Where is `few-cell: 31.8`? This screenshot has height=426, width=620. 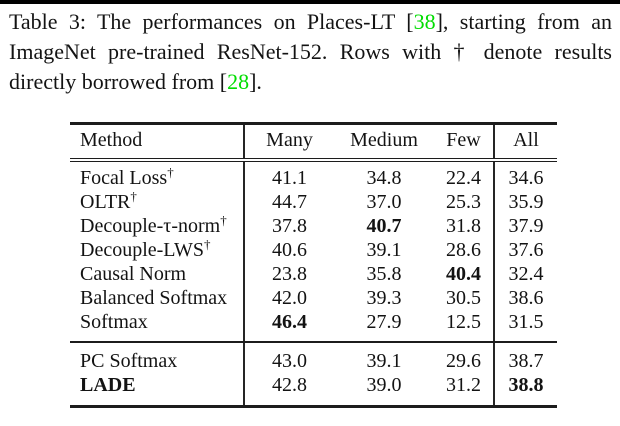
few-cell: 31.8 is located at coordinates (463, 226).